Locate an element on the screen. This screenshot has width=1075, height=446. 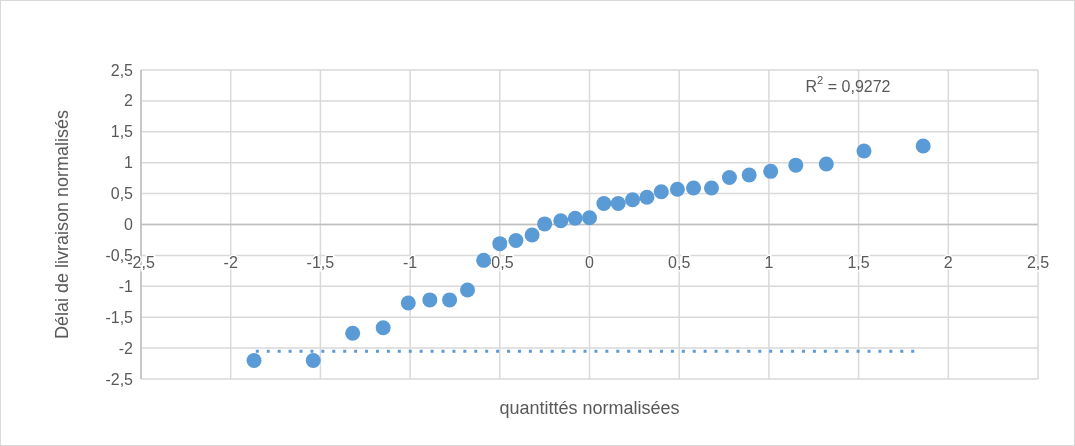
y-tick-label: -2 is located at coordinates (126, 348).